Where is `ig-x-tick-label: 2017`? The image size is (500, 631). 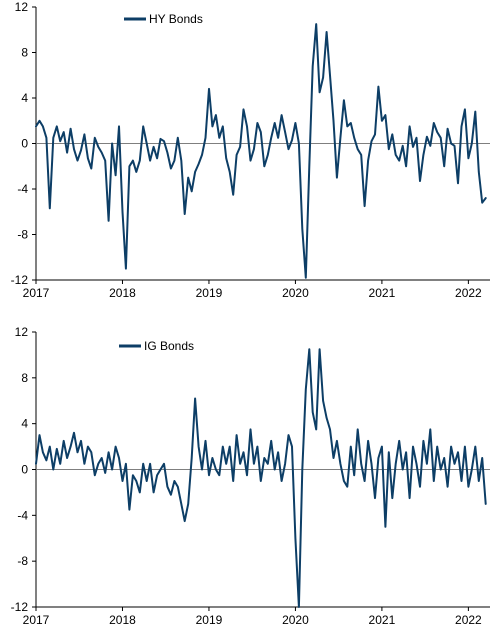
ig-x-tick-label: 2017 is located at coordinates (36, 620).